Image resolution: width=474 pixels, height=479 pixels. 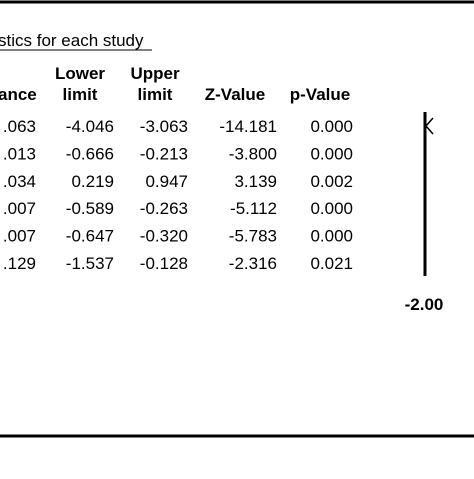 What do you see at coordinates (253, 236) in the screenshot?
I see `table-cell: -5.783` at bounding box center [253, 236].